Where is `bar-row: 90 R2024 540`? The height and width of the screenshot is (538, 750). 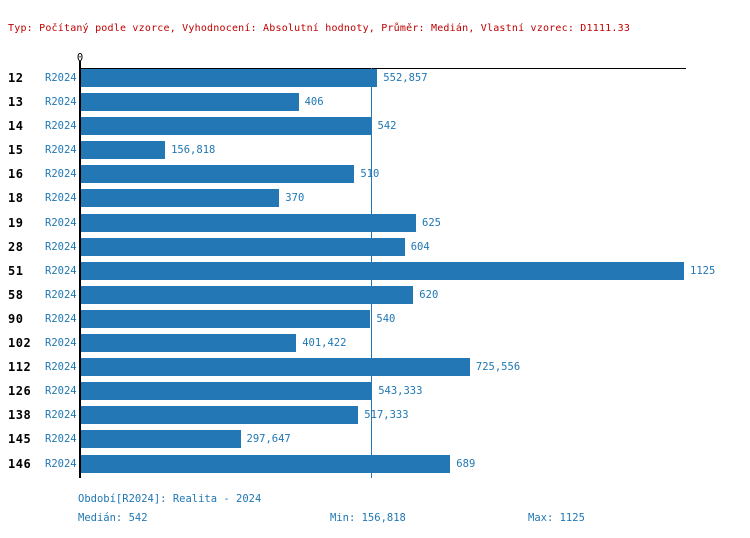 bar-row: 90 R2024 540 is located at coordinates (375, 321).